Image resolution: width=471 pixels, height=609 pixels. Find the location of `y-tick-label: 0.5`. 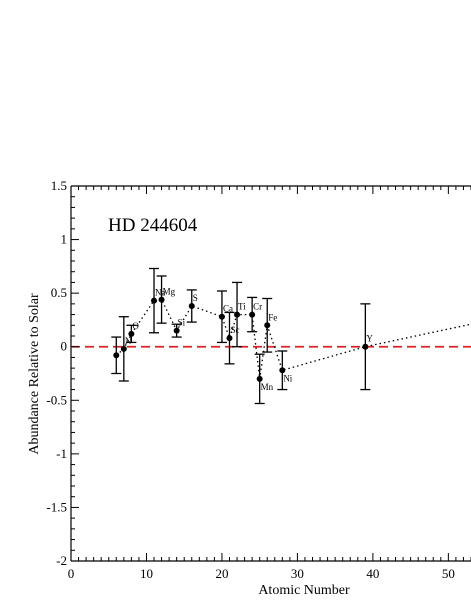

y-tick-label: 0.5 is located at coordinates (59, 292).